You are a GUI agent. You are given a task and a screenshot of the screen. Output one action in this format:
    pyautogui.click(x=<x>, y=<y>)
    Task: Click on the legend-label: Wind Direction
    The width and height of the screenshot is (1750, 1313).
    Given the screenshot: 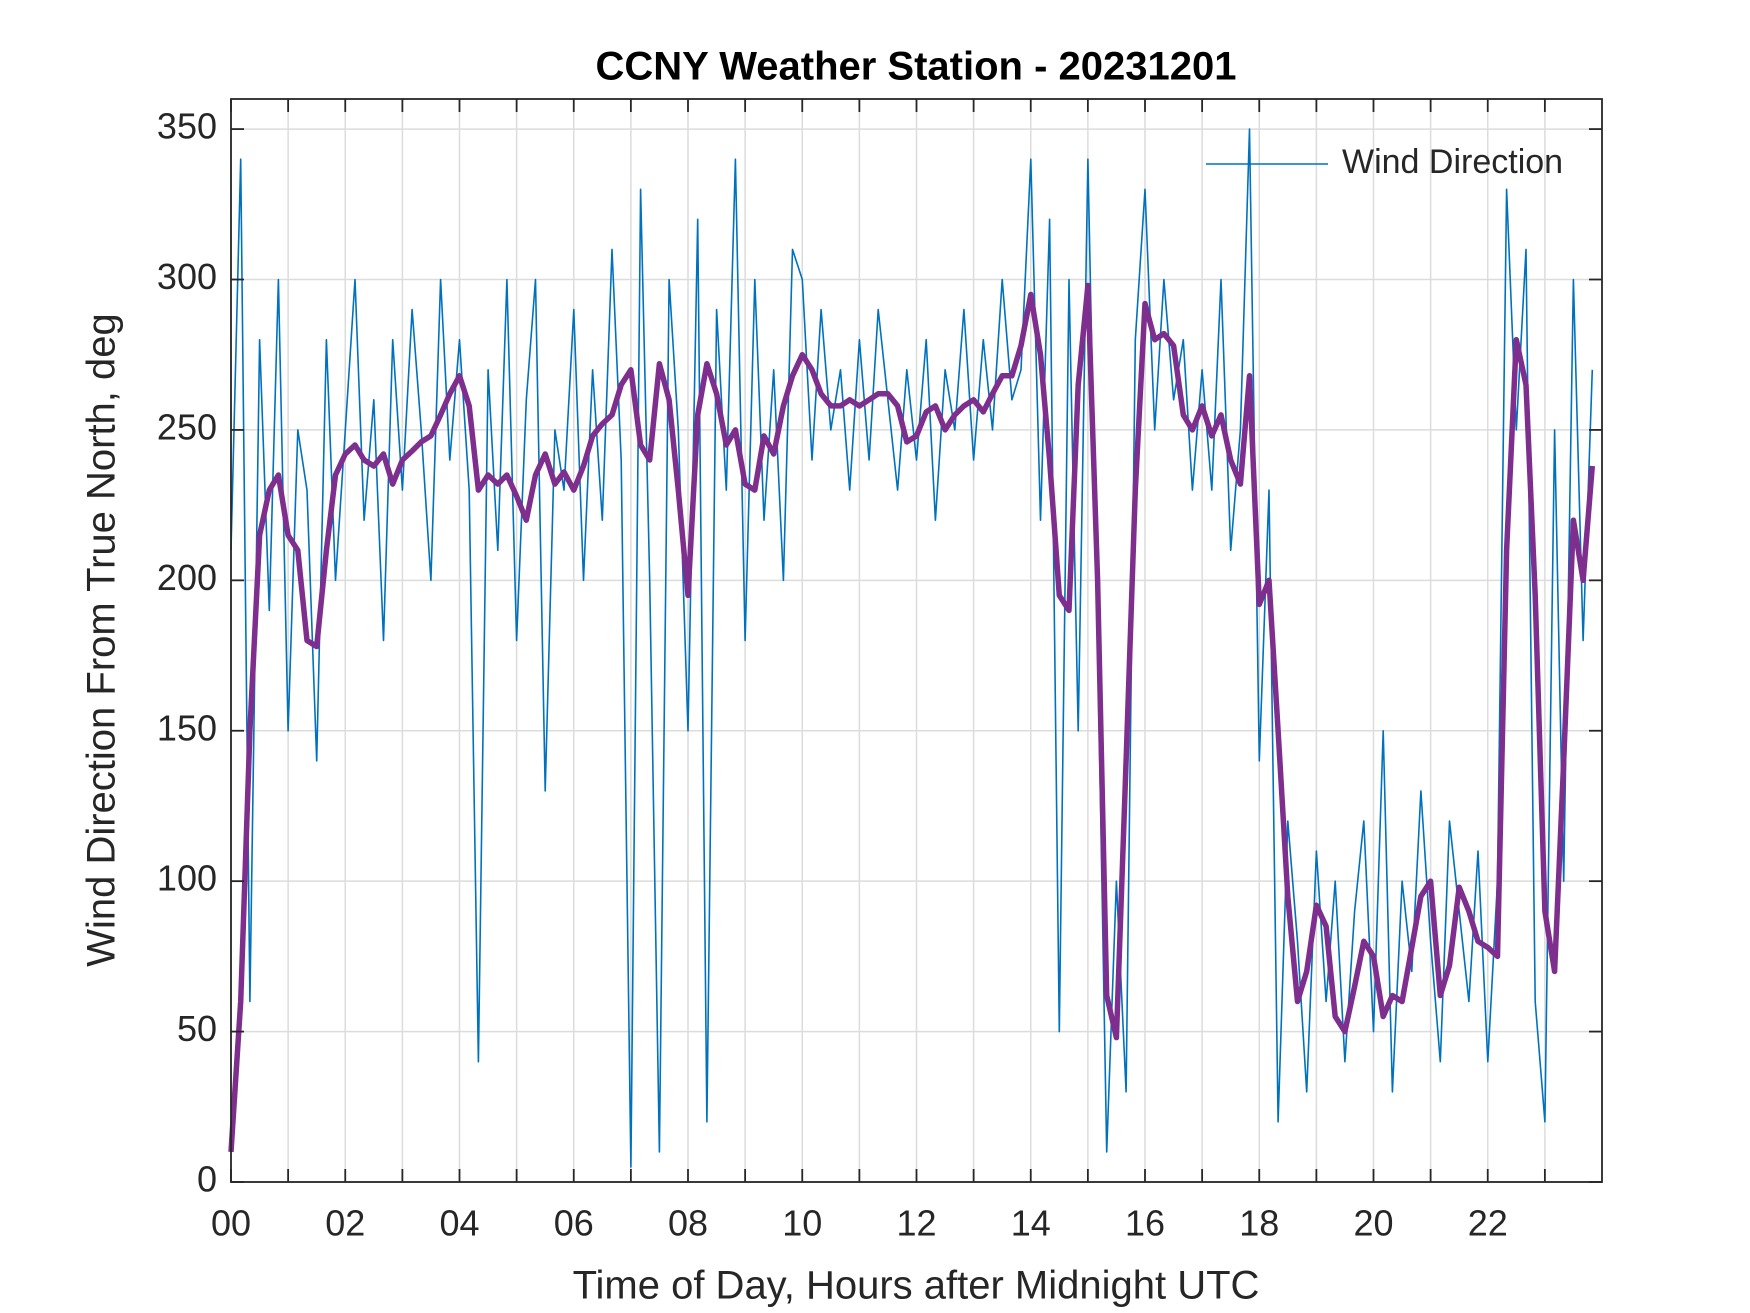 What is the action you would take?
    pyautogui.click(x=1452, y=162)
    